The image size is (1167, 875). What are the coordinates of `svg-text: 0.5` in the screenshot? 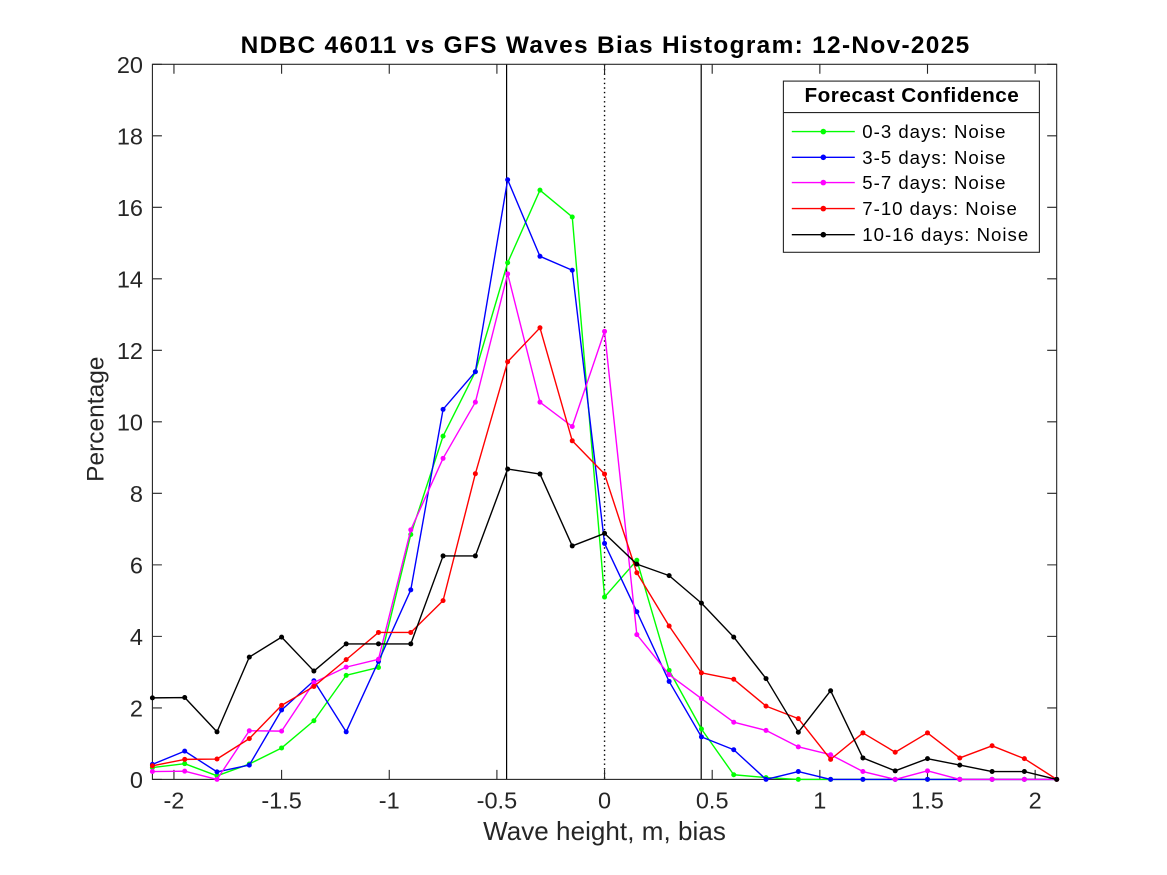 It's located at (712, 801).